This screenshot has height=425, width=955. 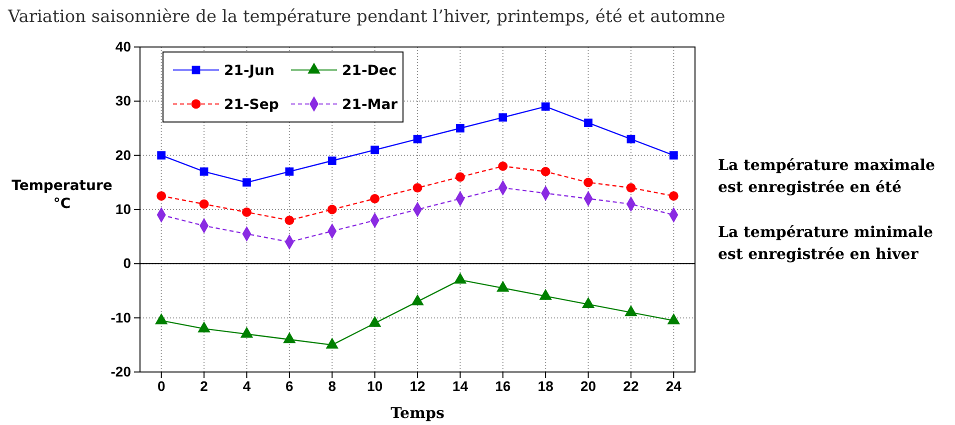 I want to click on y-tick-label: 0, so click(x=127, y=263).